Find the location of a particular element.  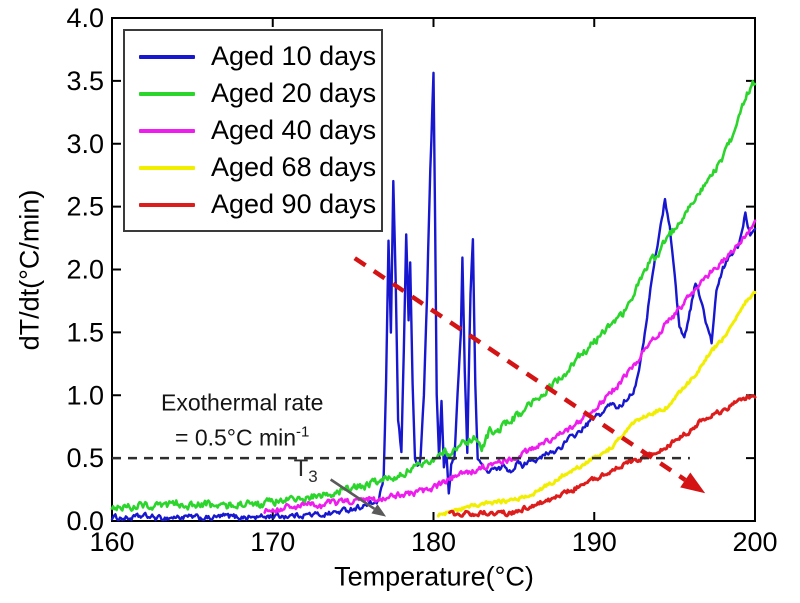

y-tick-label: 0.0 is located at coordinates (85, 521).